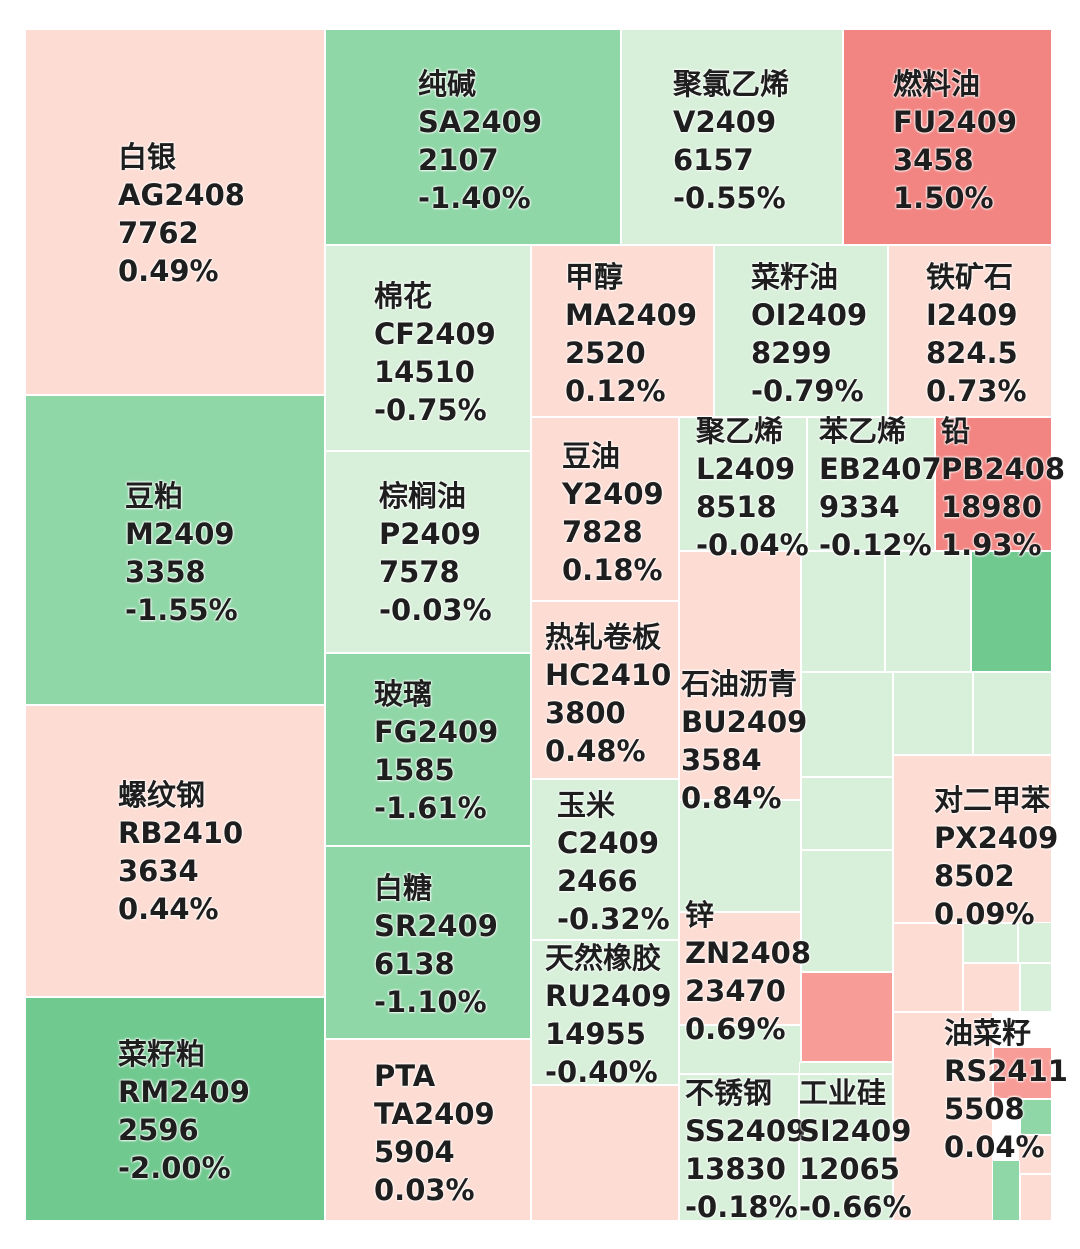  Describe the element at coordinates (181, 610) in the screenshot. I see `tile-change: -1.55%` at that location.